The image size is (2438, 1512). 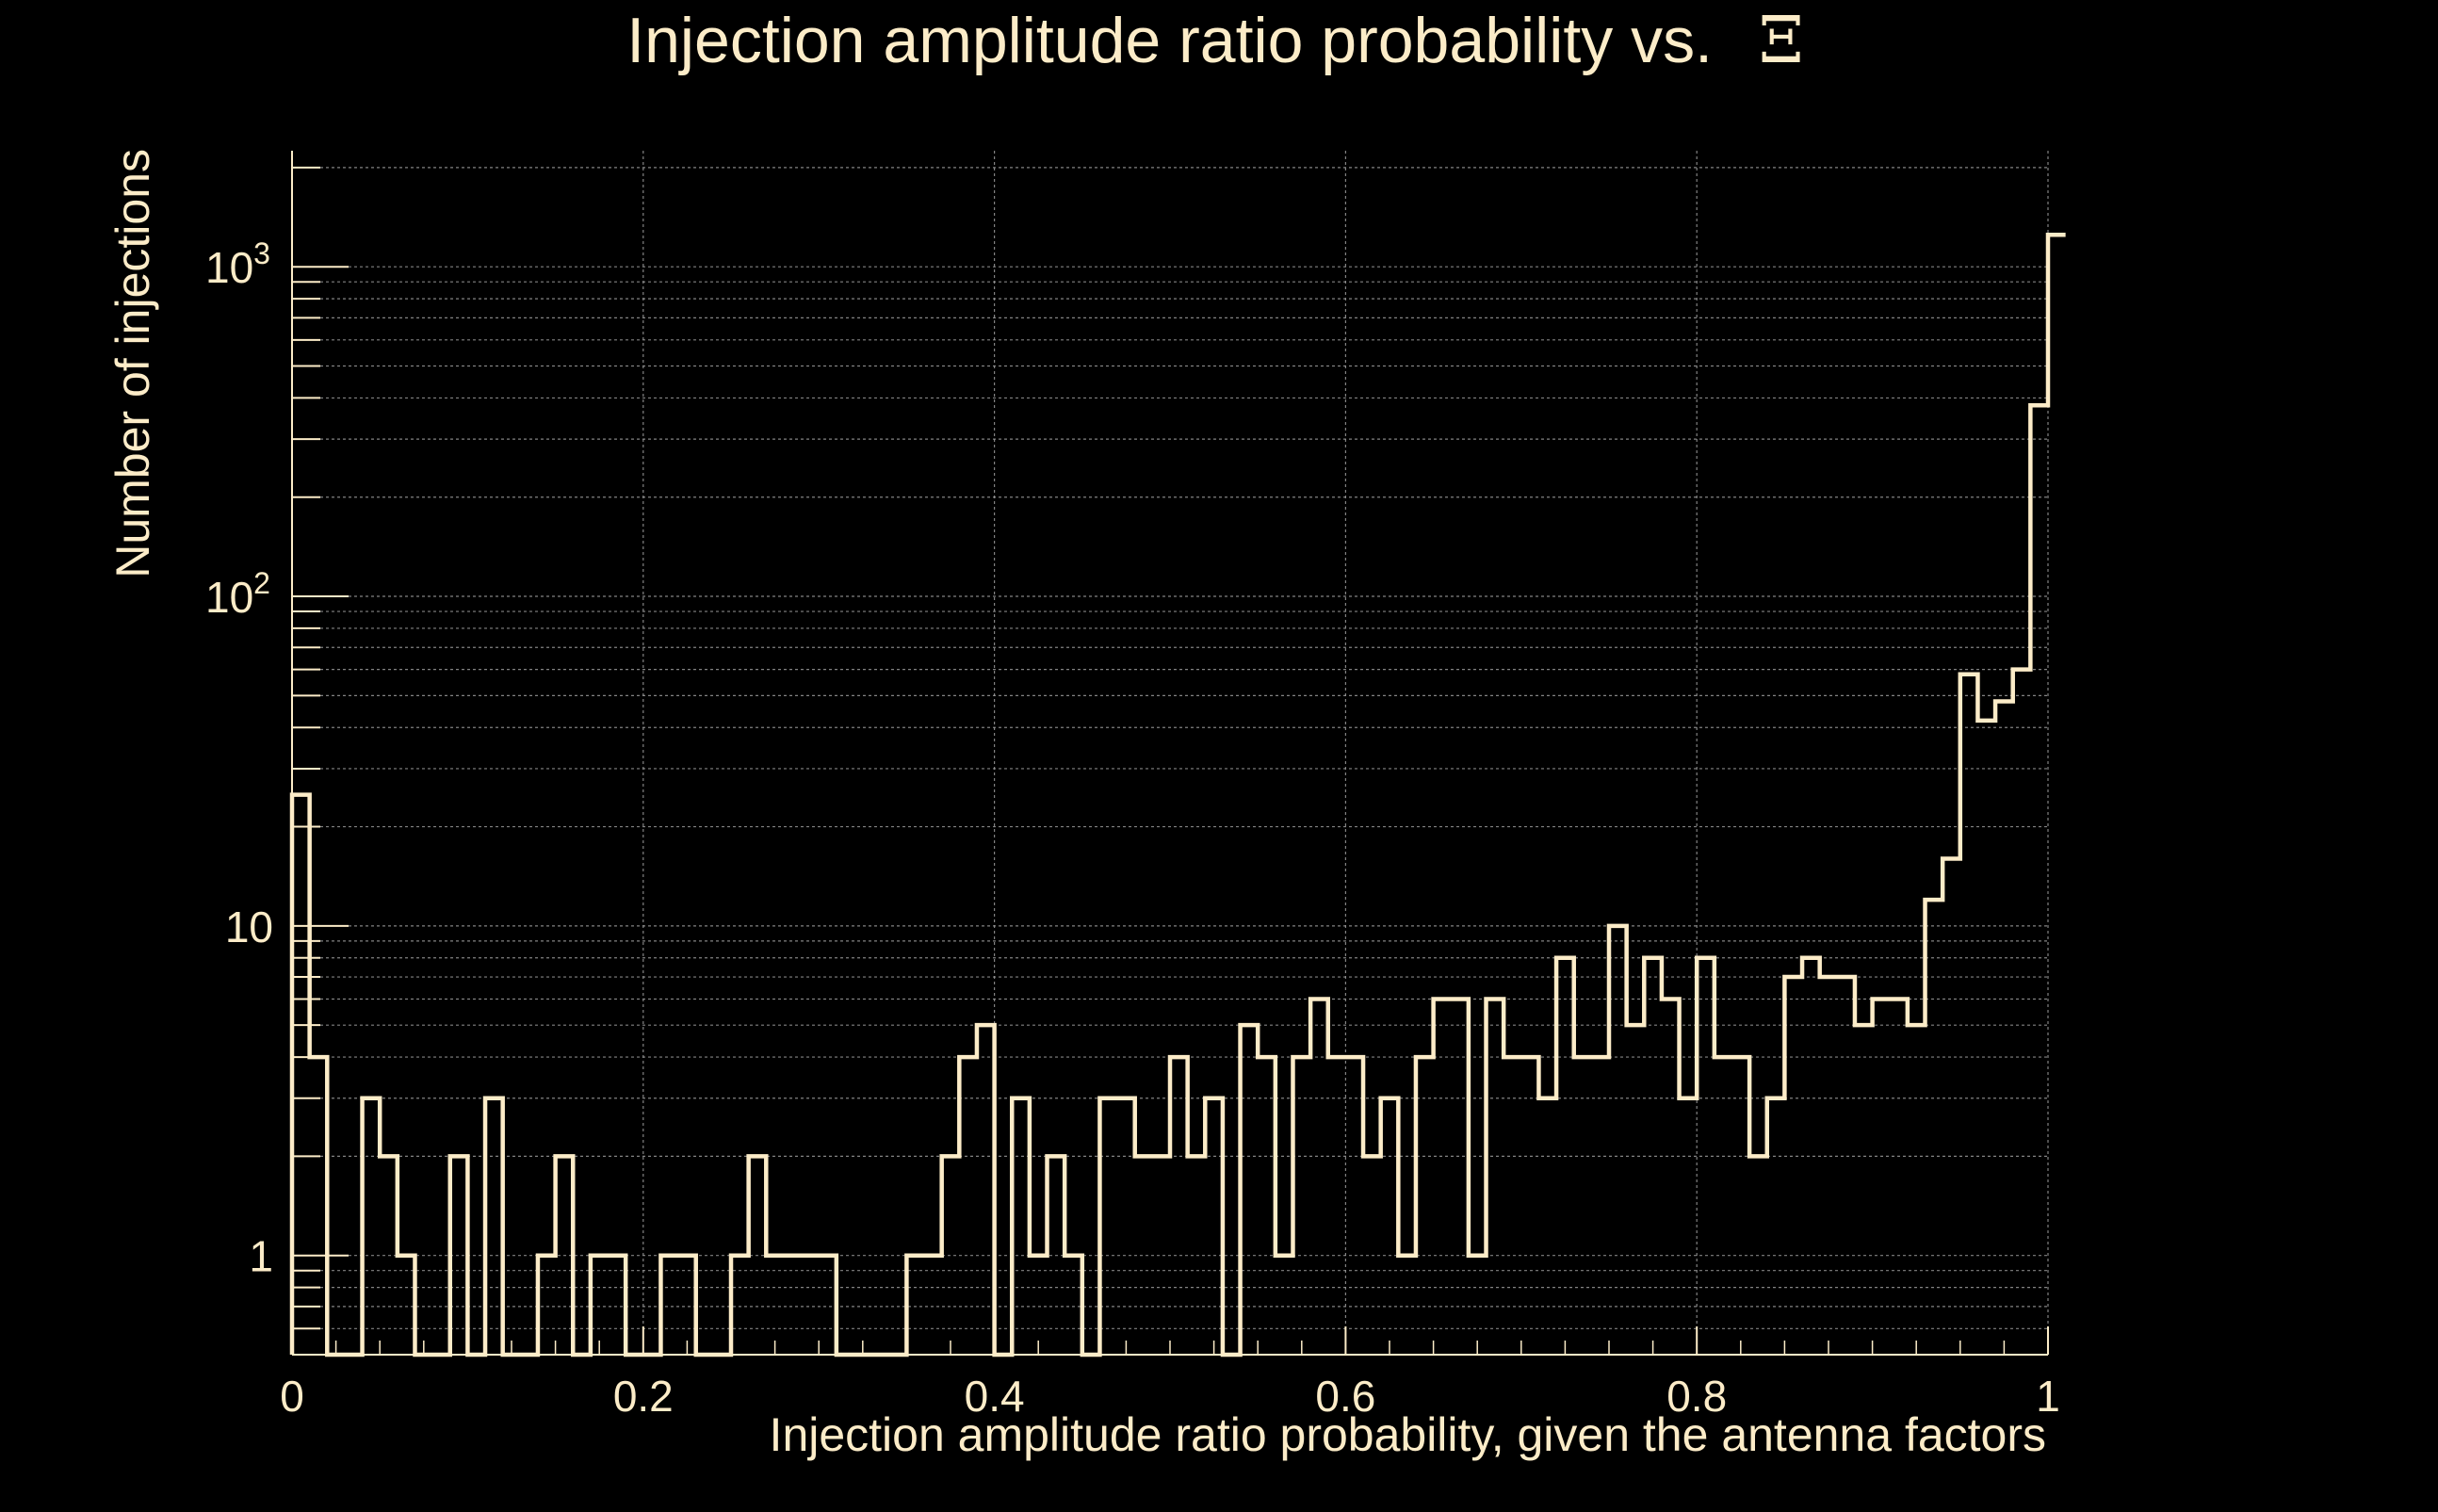 I want to click on x-tick-label: 0.2, so click(x=643, y=1396).